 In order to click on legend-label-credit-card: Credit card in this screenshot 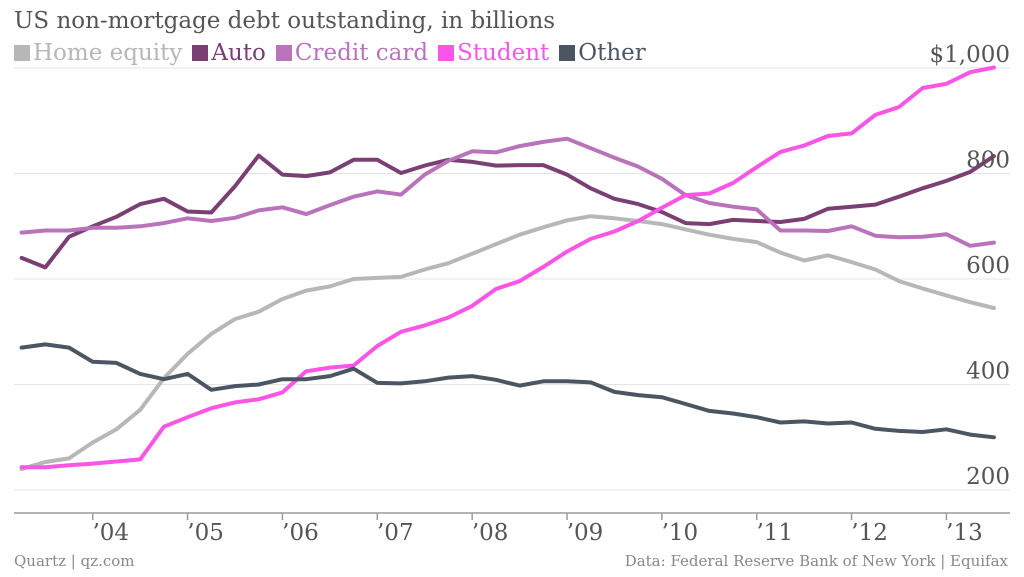, I will do `click(361, 53)`.